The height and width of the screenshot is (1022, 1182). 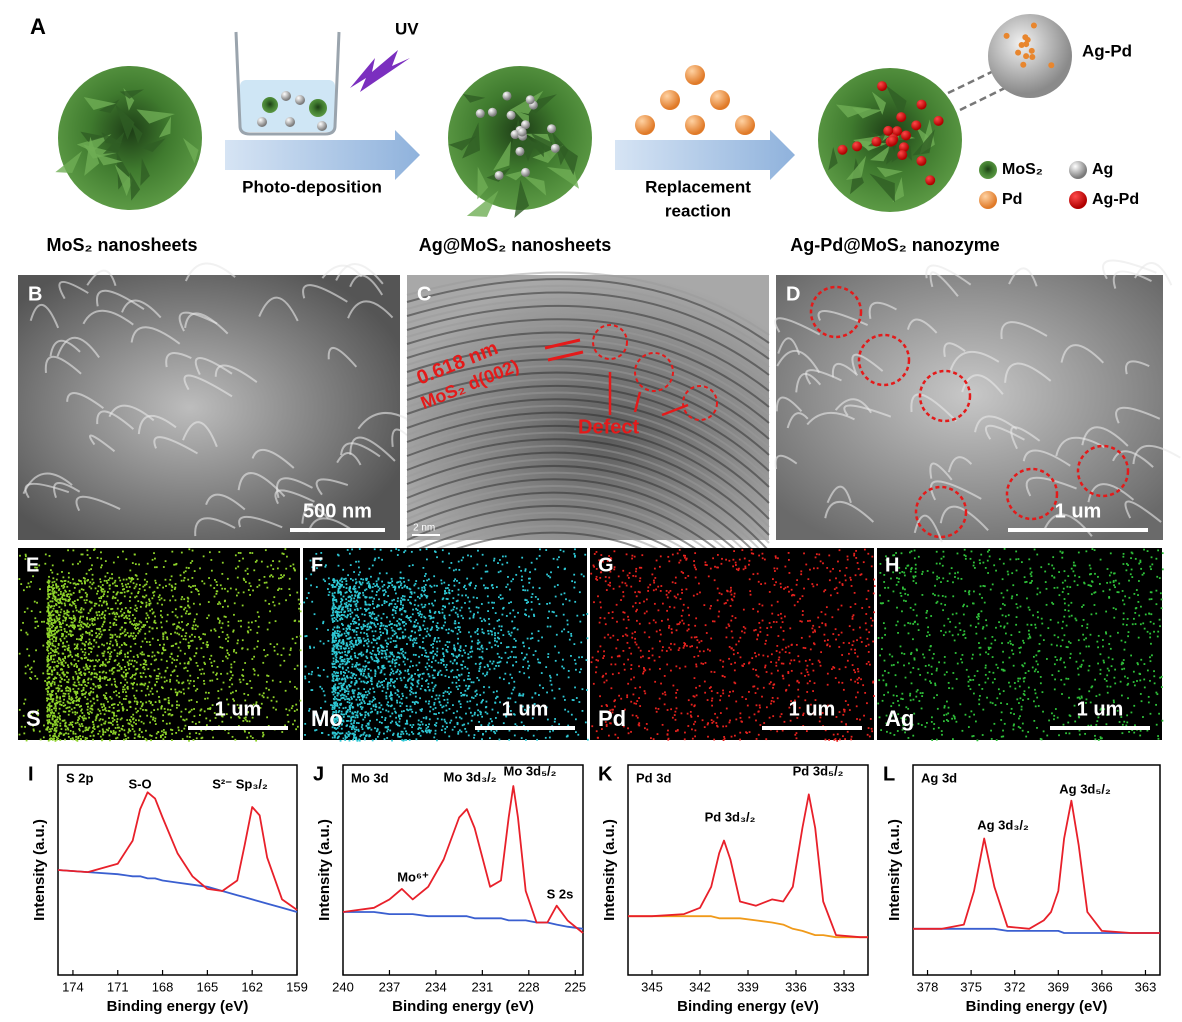 I want to click on lattice-fringe, so click(x=588, y=487).